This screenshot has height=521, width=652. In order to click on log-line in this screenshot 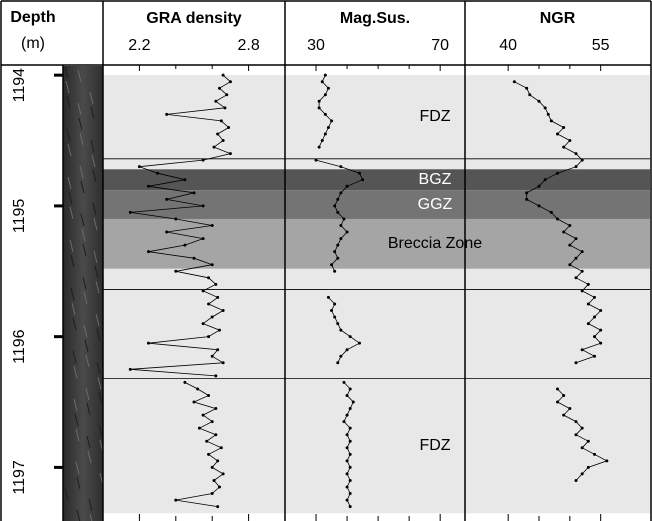, I will do `click(339, 291)`.